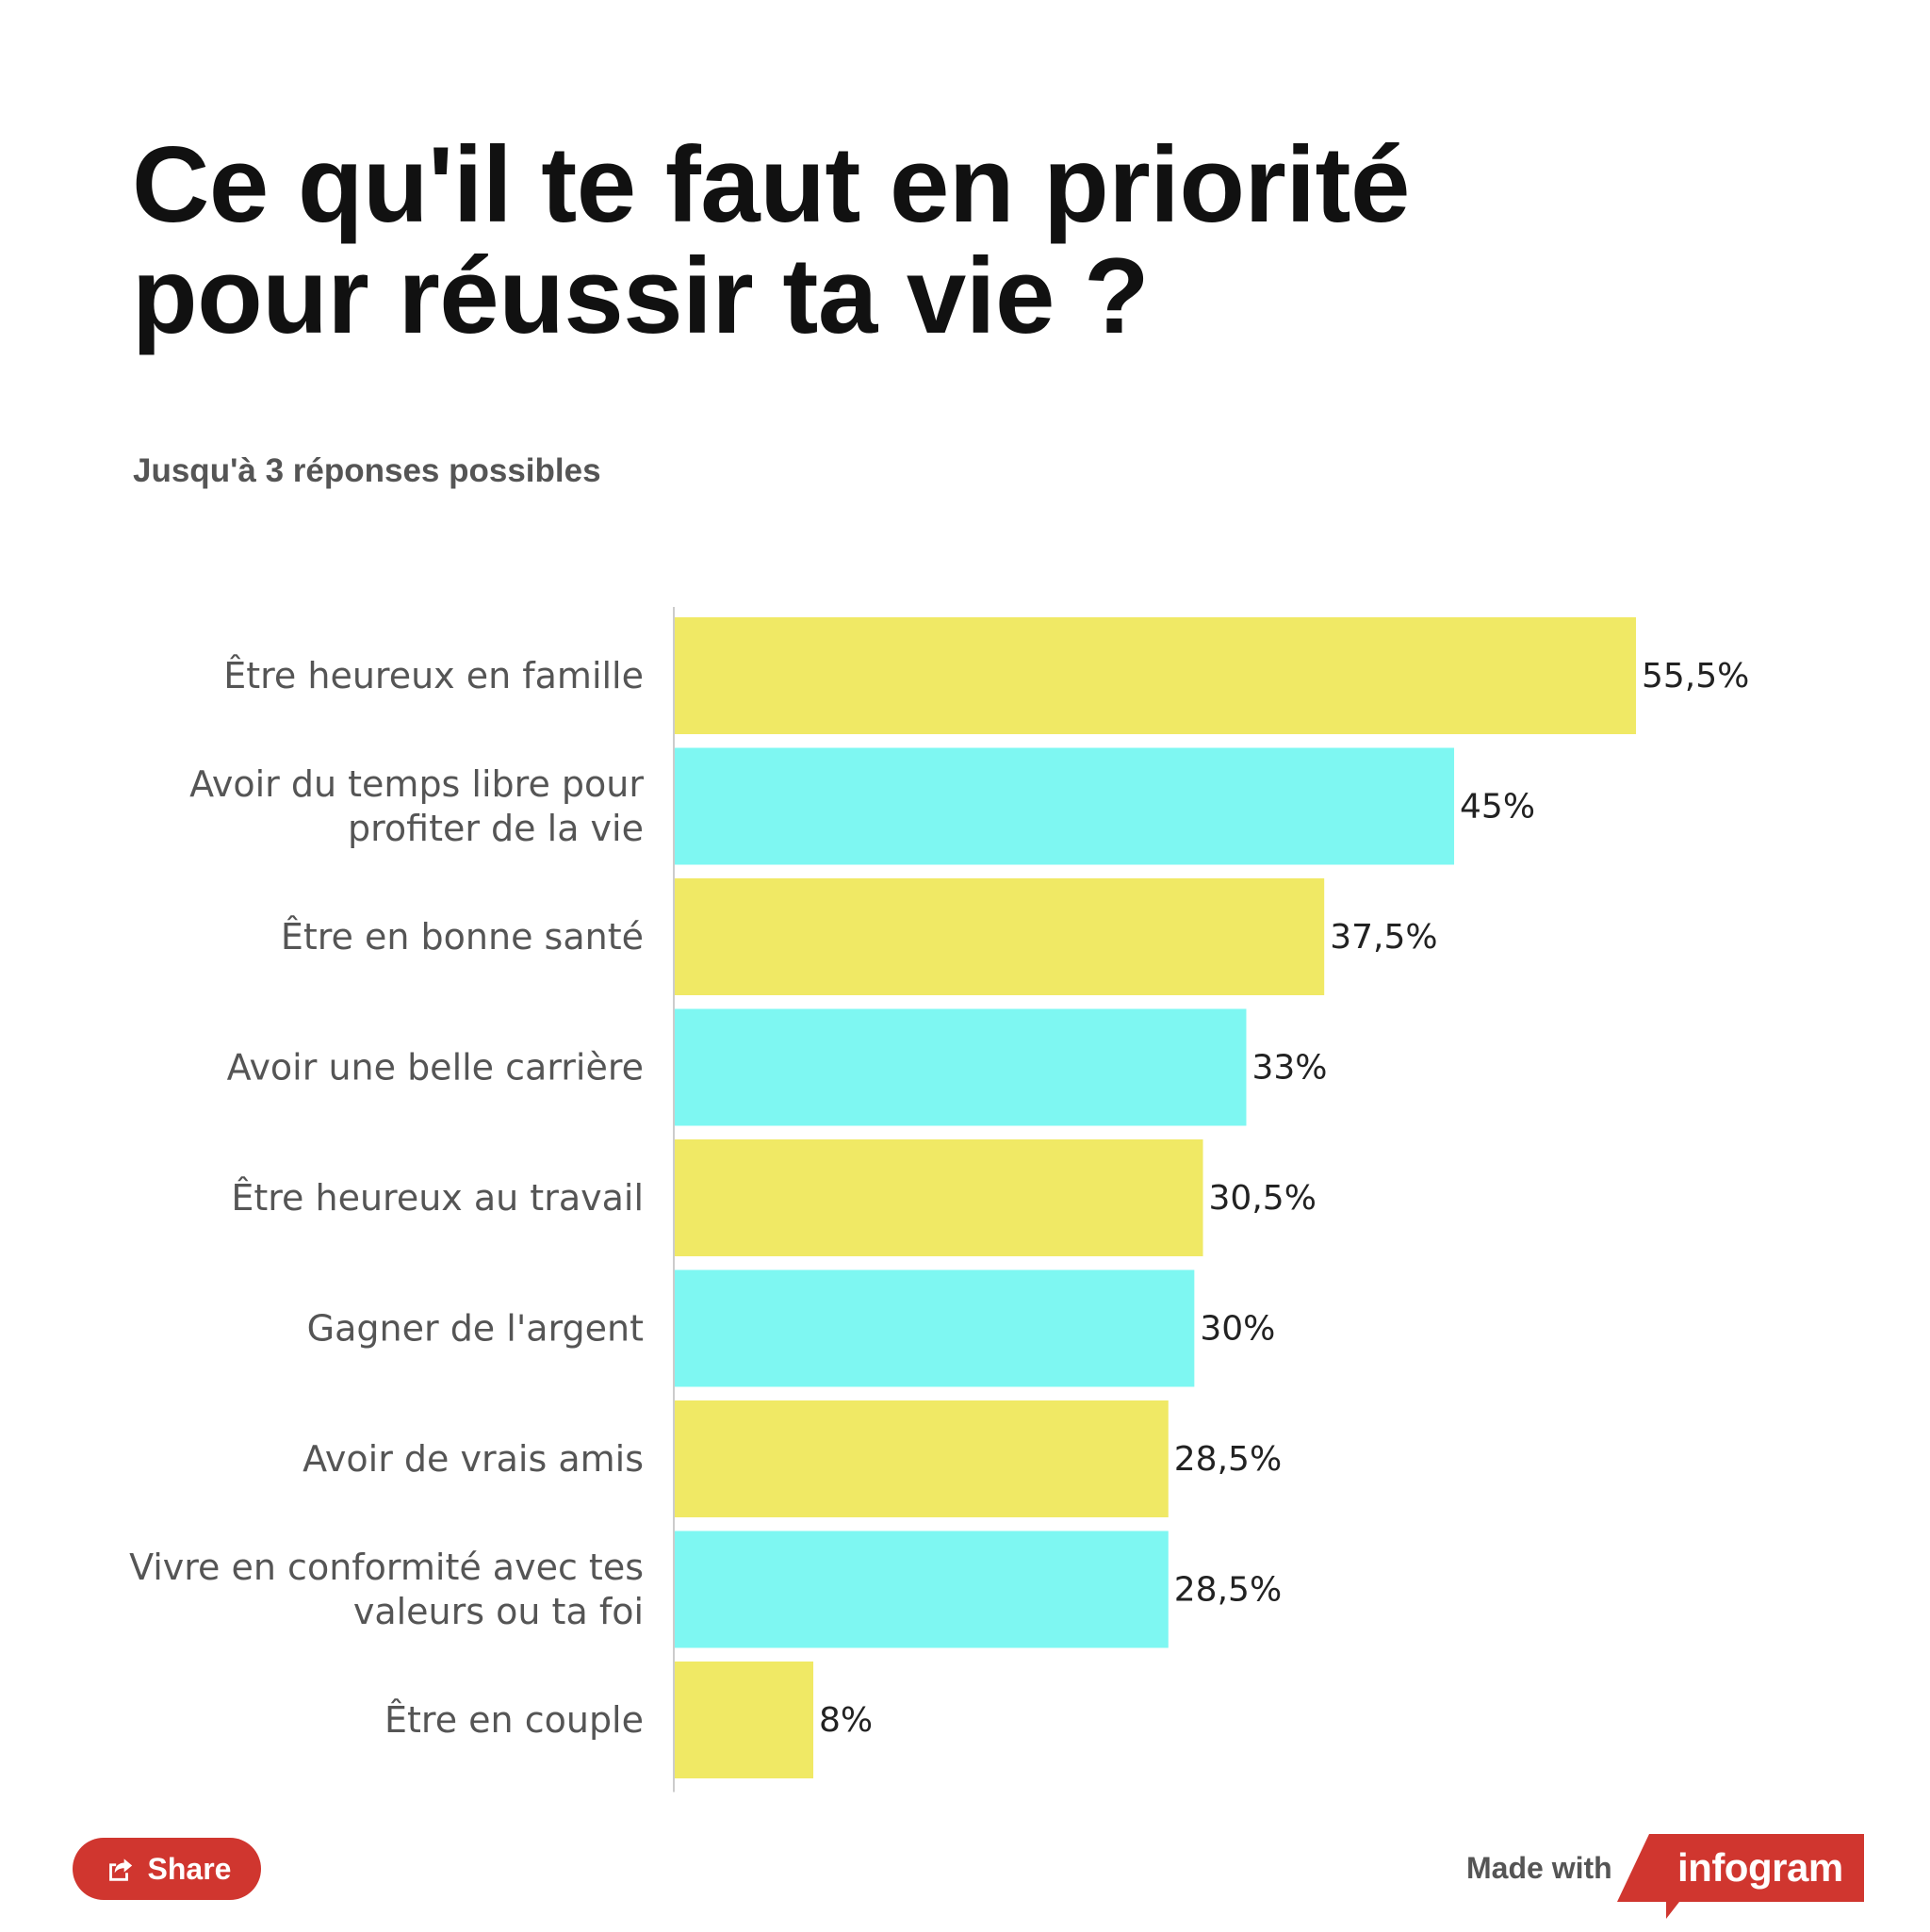  I want to click on category-label: Être en couple, so click(514, 1720).